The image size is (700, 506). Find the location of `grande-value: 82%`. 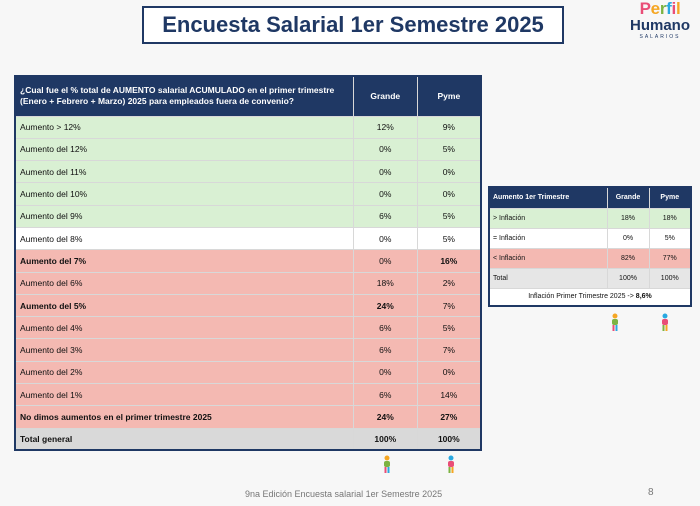

grande-value: 82% is located at coordinates (628, 258).